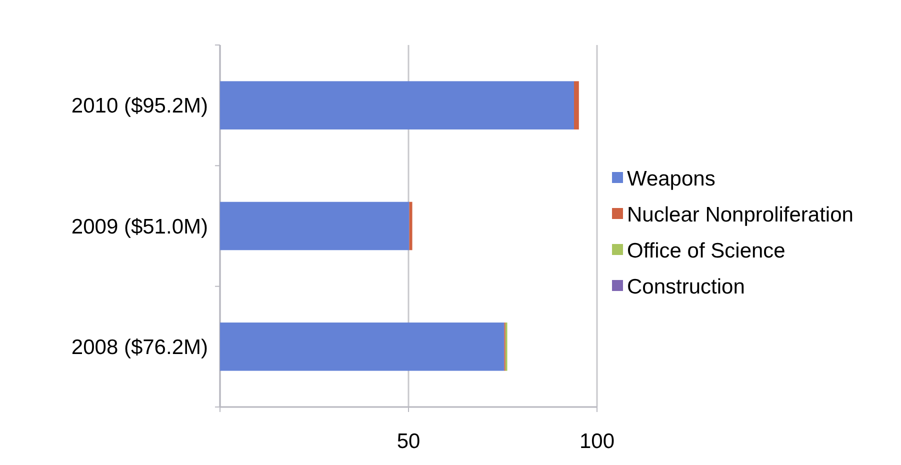 The image size is (901, 465). I want to click on x-tick-label: 100, so click(597, 441).